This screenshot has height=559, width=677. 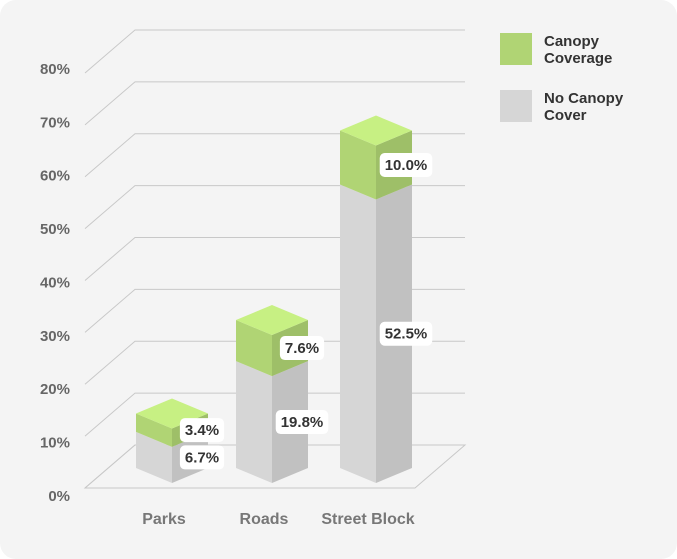 I want to click on value-label: 6.7%, so click(x=202, y=457).